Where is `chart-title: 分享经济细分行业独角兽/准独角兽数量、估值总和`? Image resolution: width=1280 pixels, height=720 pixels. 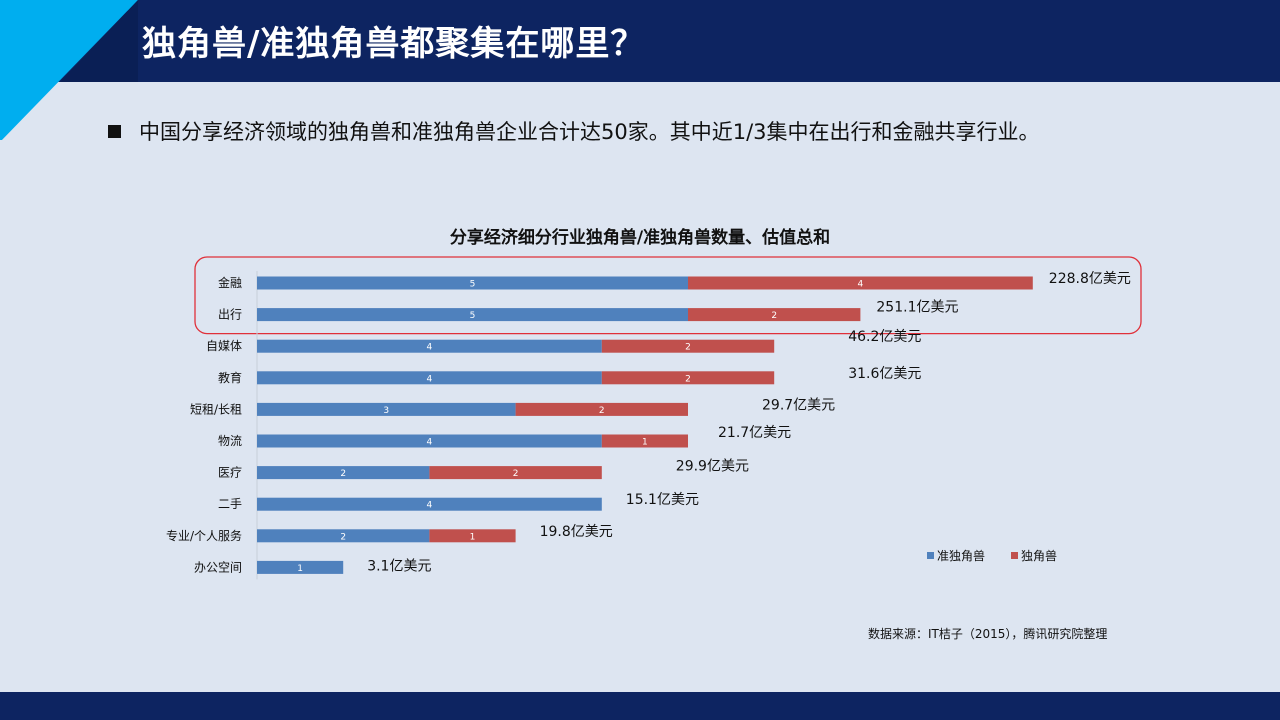
chart-title: 分享经济细分行业独角兽/准独角兽数量、估值总和 is located at coordinates (640, 237).